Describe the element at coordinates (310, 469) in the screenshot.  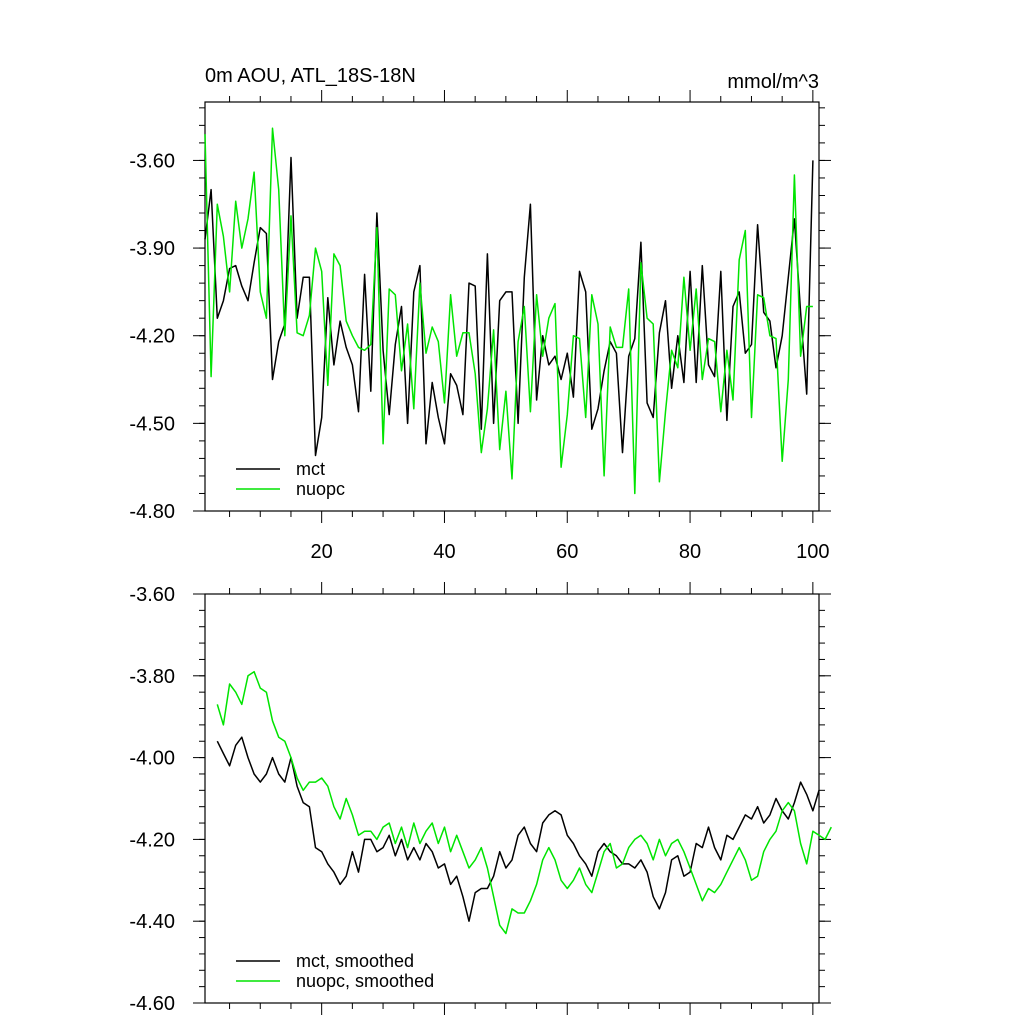
I see `legend-label: mct` at that location.